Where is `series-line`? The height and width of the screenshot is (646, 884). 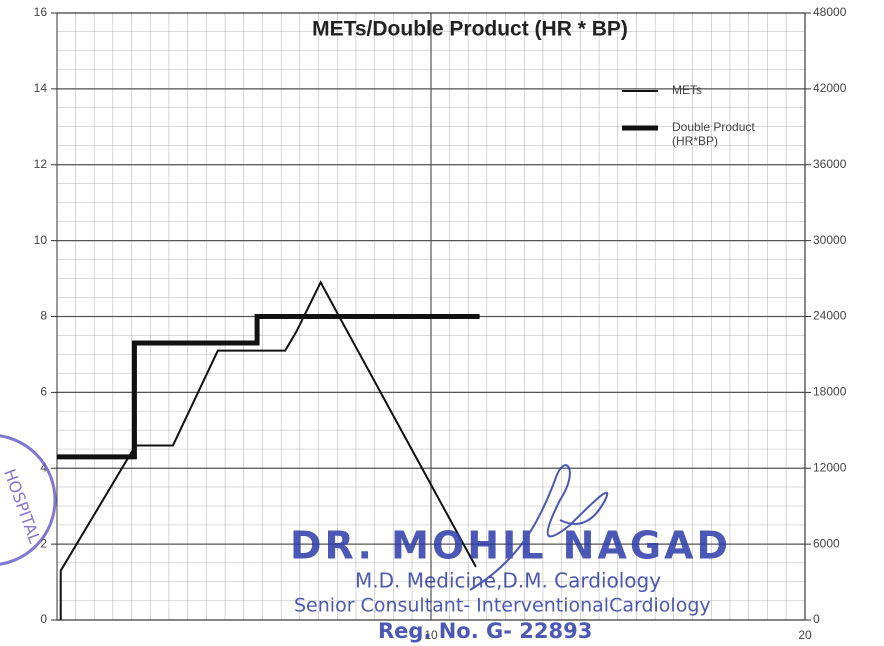 series-line is located at coordinates (268, 387).